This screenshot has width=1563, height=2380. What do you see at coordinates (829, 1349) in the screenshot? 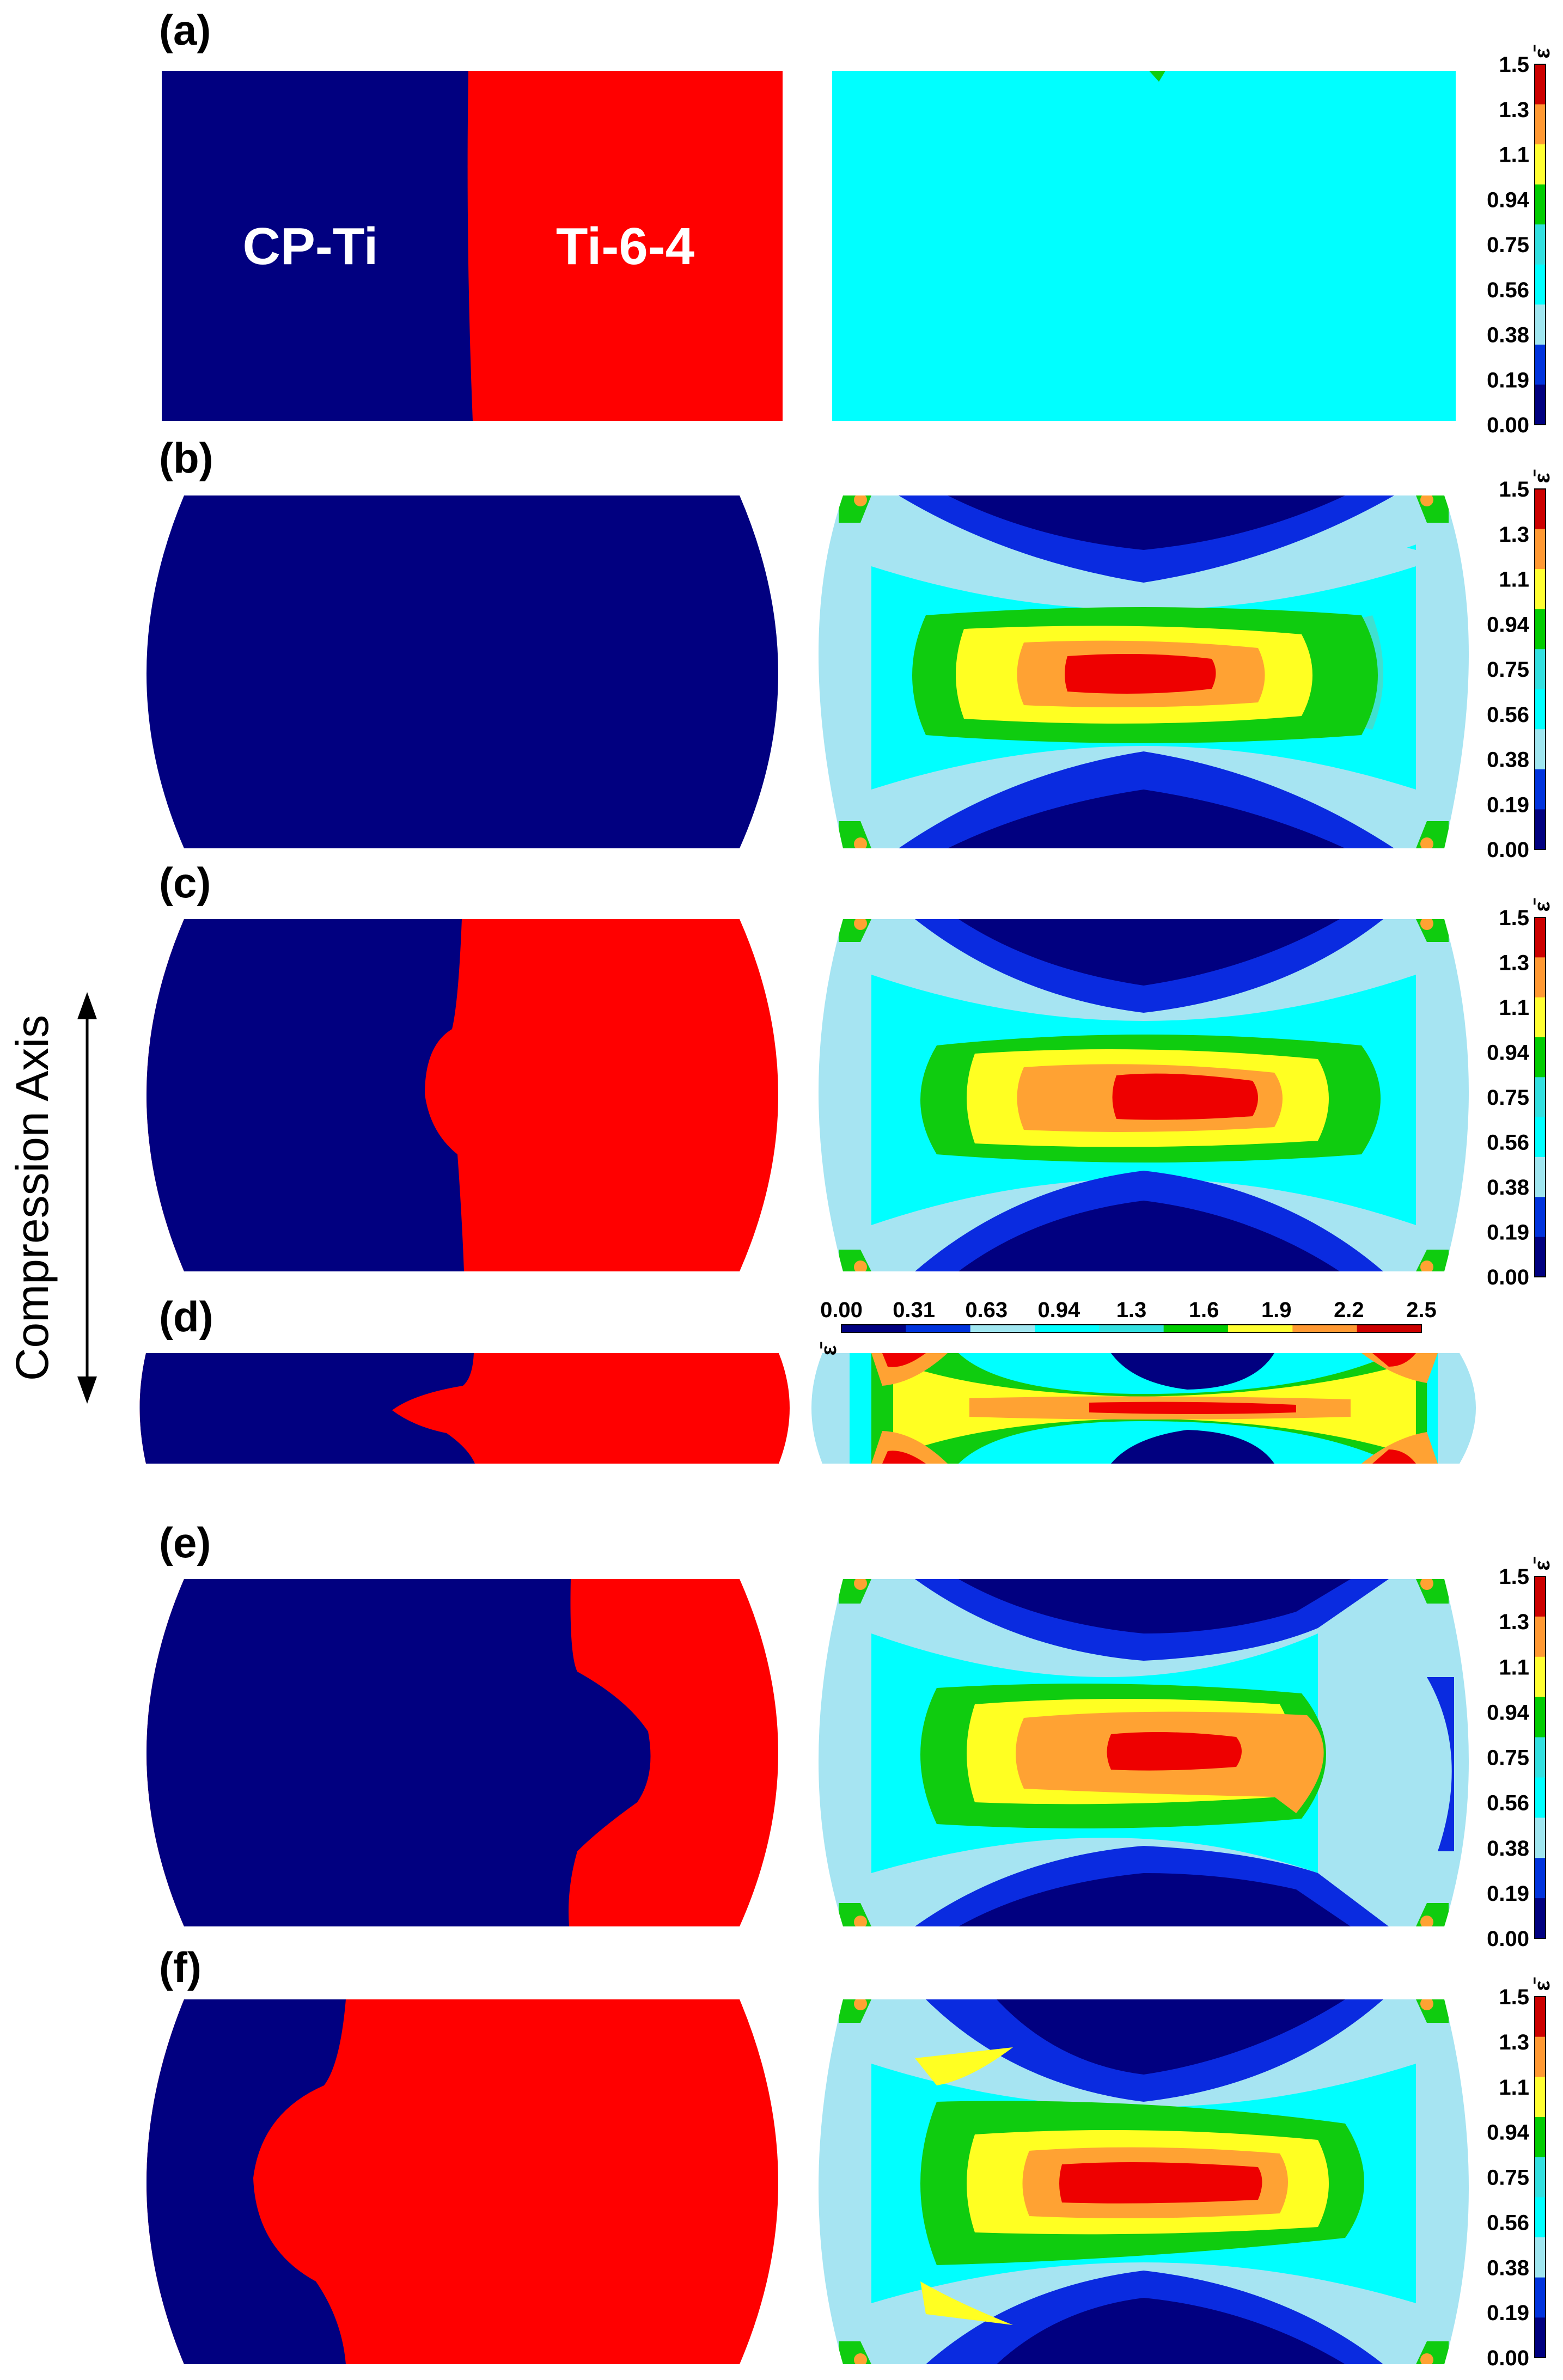
I see `colorbar-d-symbol: ε̄` at bounding box center [829, 1349].